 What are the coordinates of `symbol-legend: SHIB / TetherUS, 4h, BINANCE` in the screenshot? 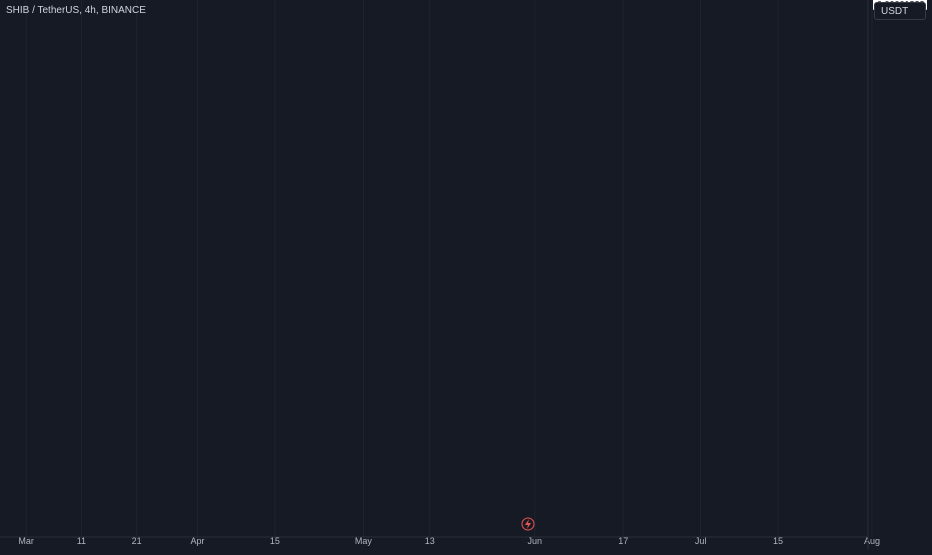 It's located at (76, 10).